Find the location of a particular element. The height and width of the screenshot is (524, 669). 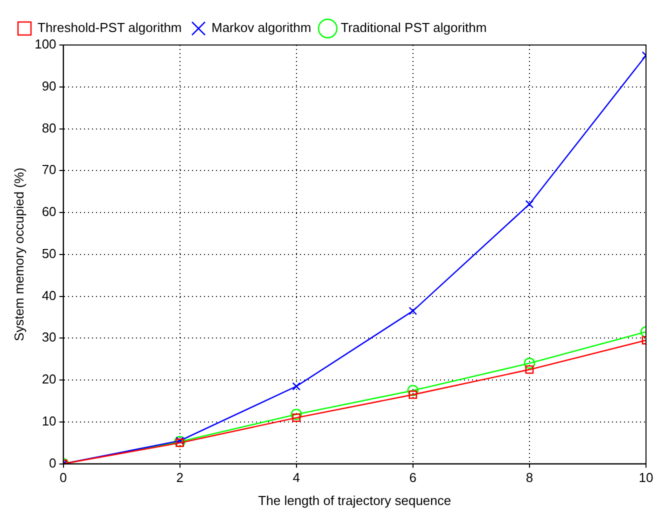

y-tick-label: 20 is located at coordinates (49, 379).